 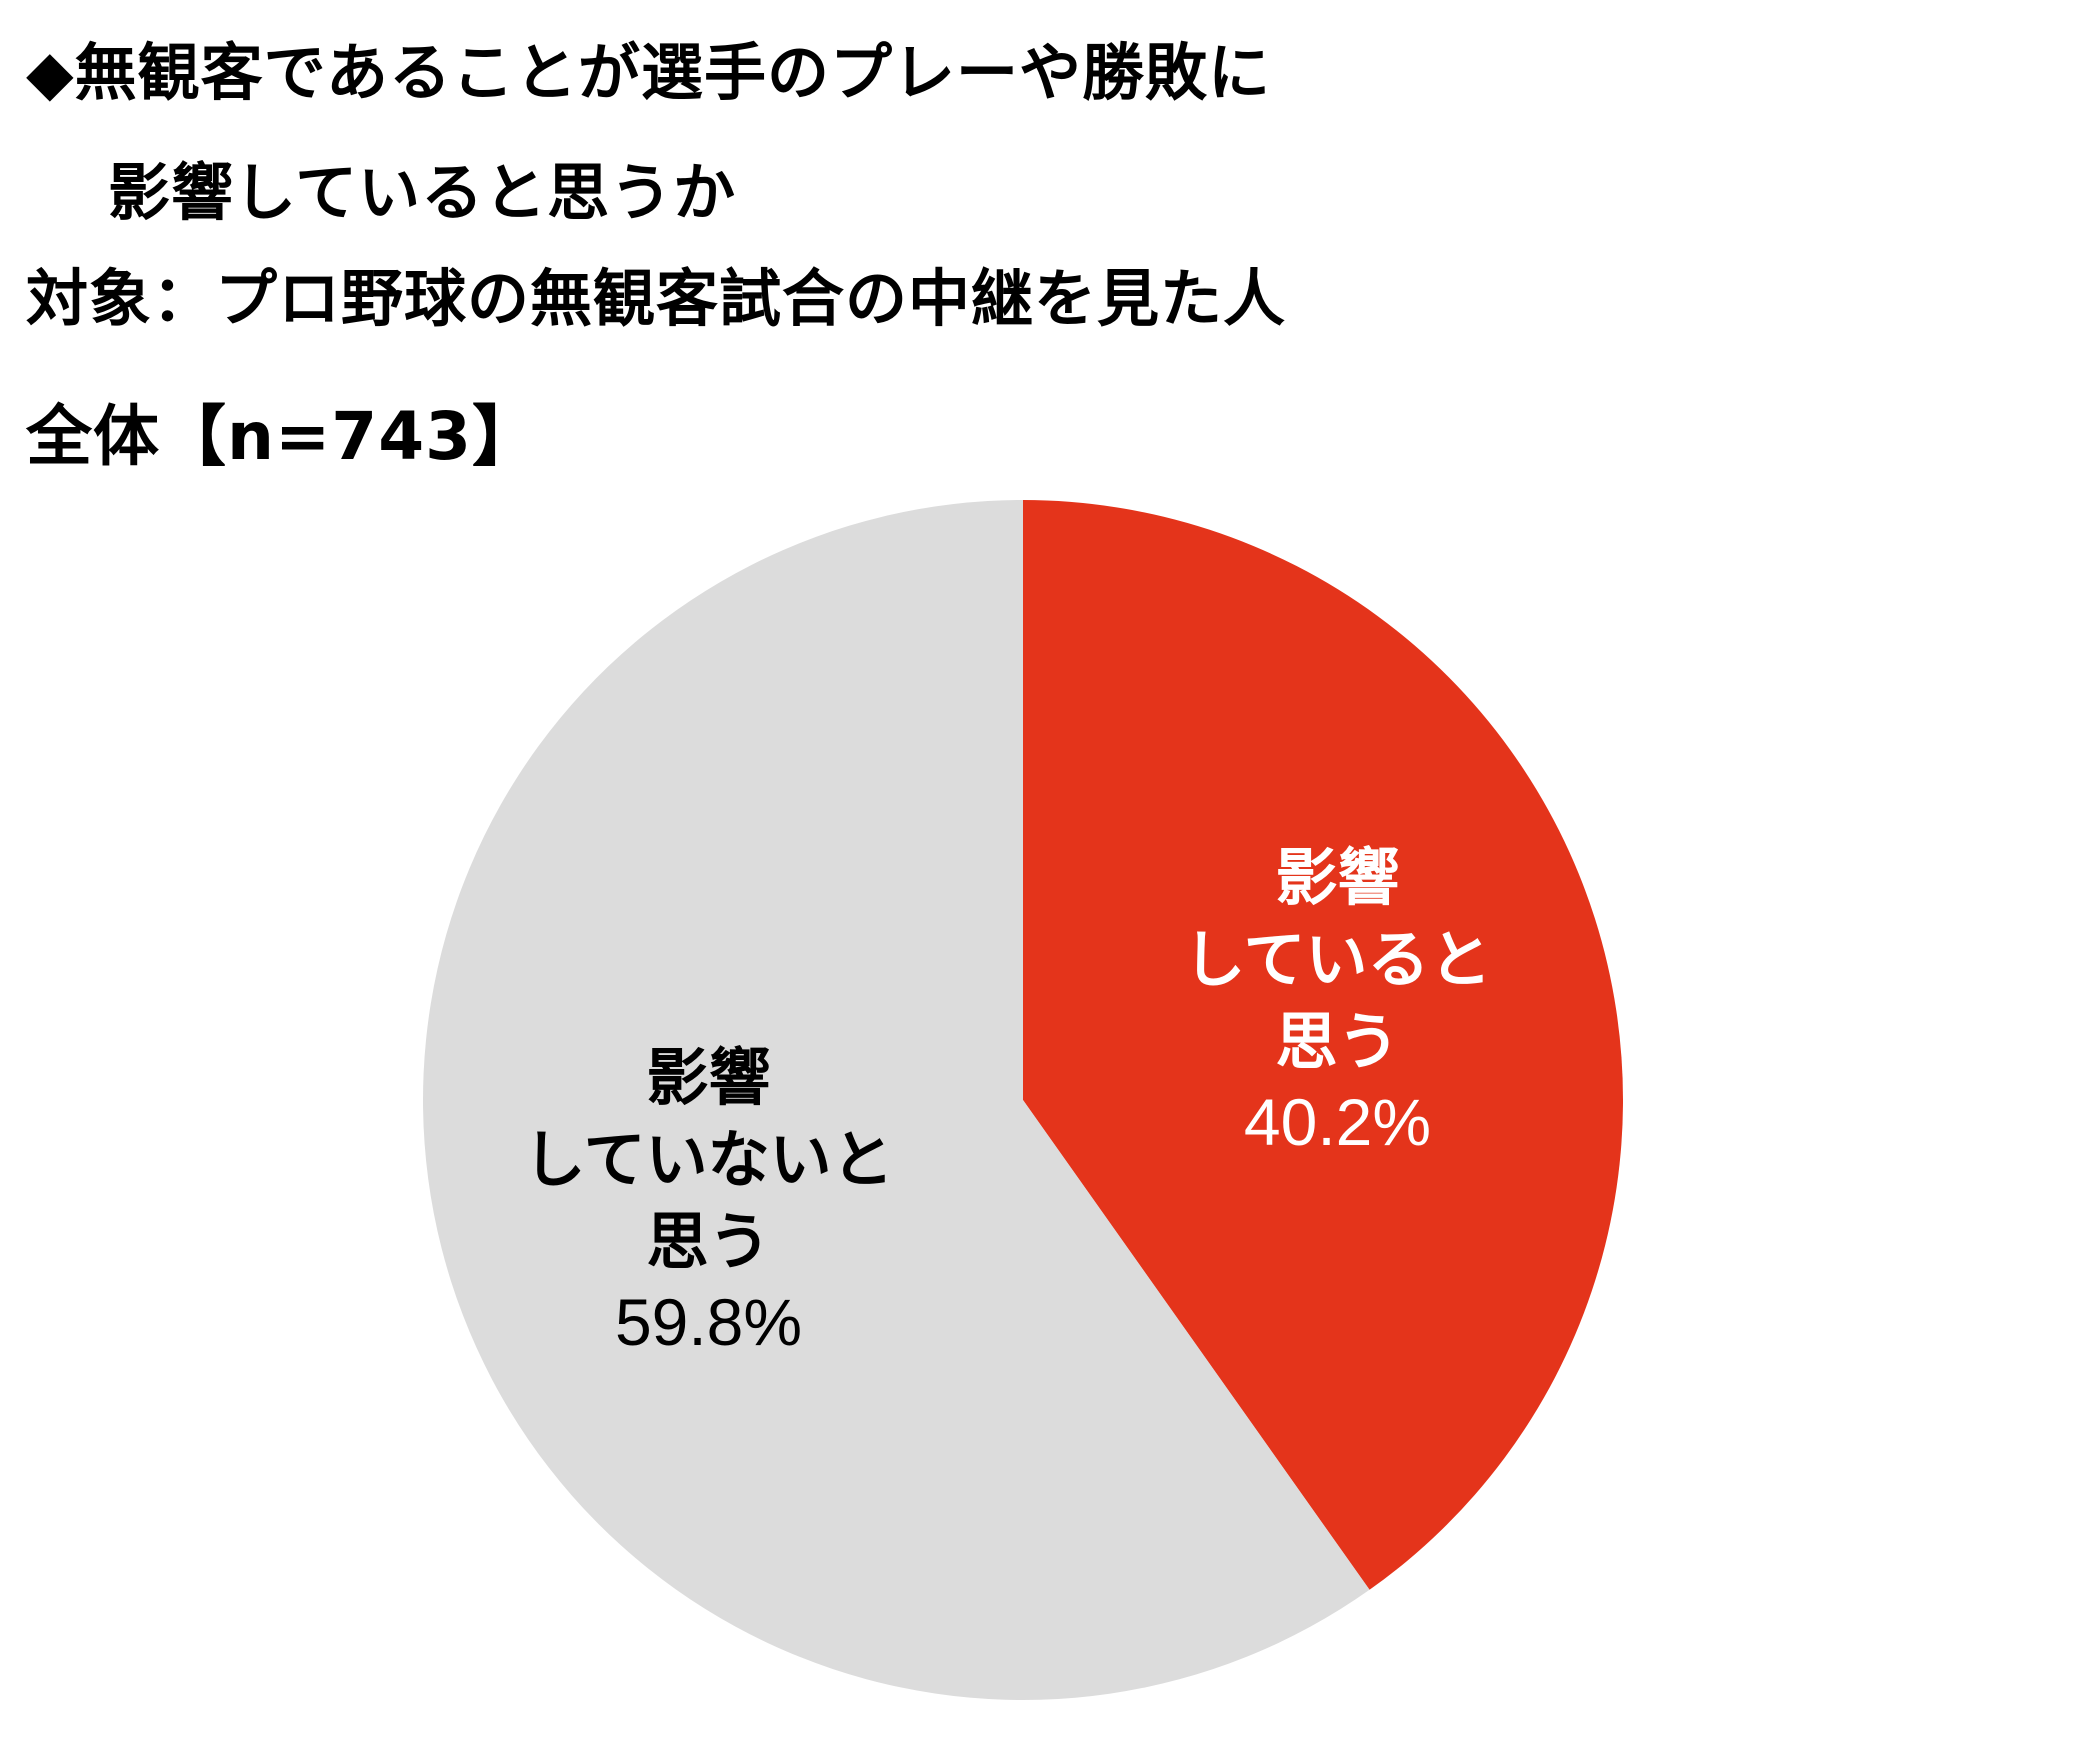 What do you see at coordinates (1337, 1041) in the screenshot?
I see `pie-slice-0-label-line-2: 思う` at bounding box center [1337, 1041].